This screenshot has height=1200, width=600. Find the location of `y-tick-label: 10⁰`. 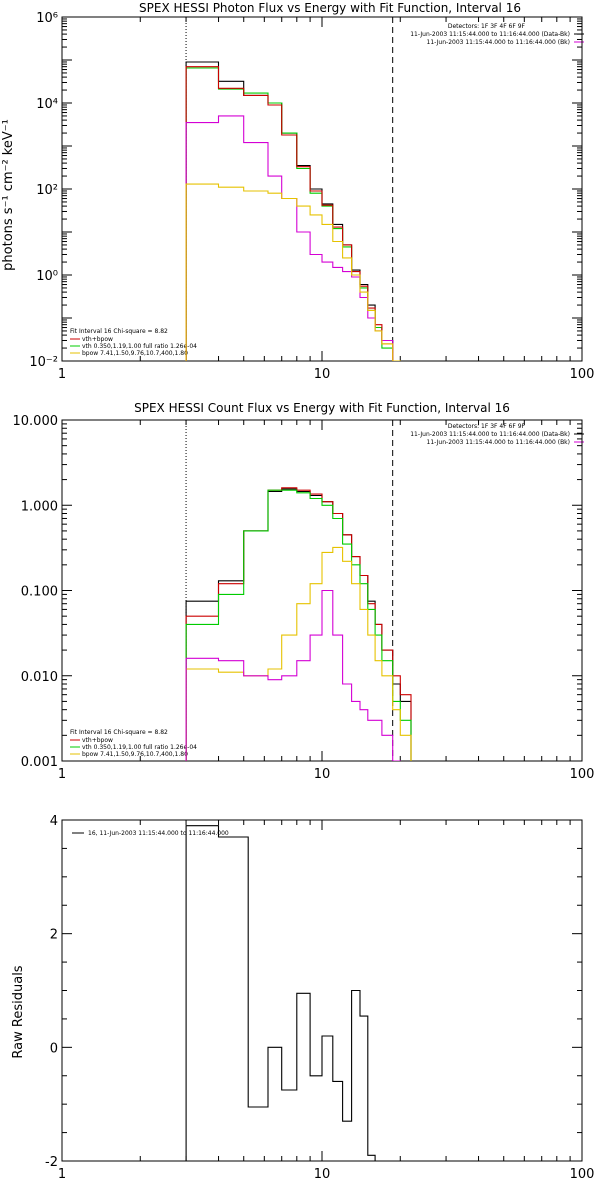

y-tick-label: 10⁰ is located at coordinates (47, 276).